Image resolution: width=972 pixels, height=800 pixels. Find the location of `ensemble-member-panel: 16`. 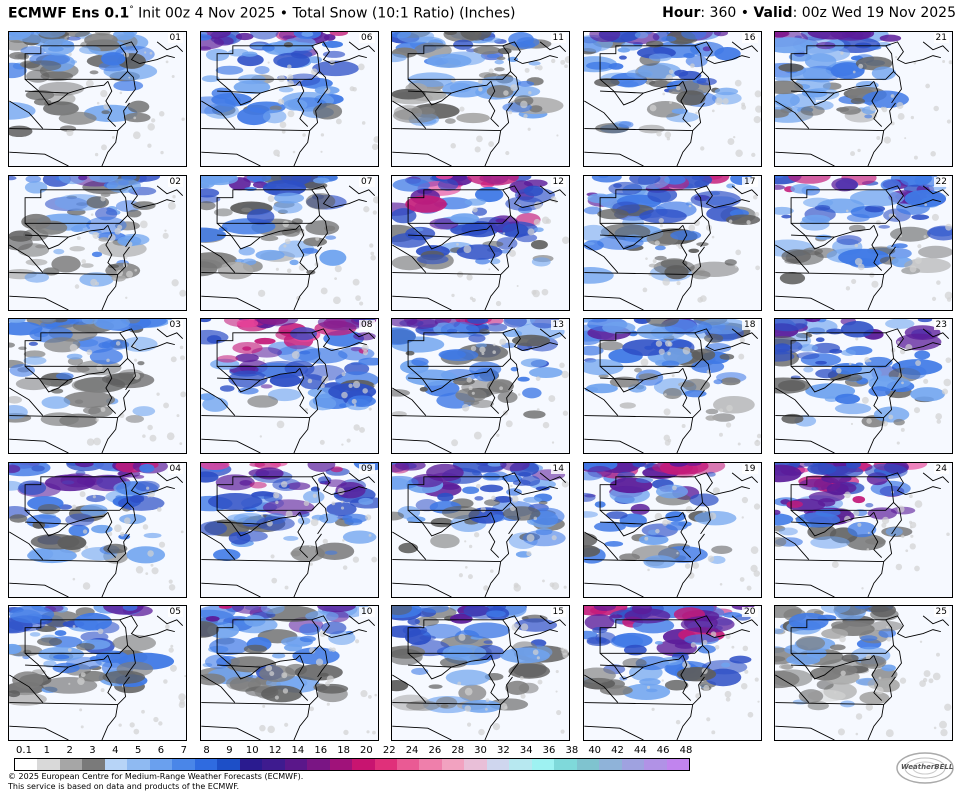

ensemble-member-panel: 16 is located at coordinates (672, 99).